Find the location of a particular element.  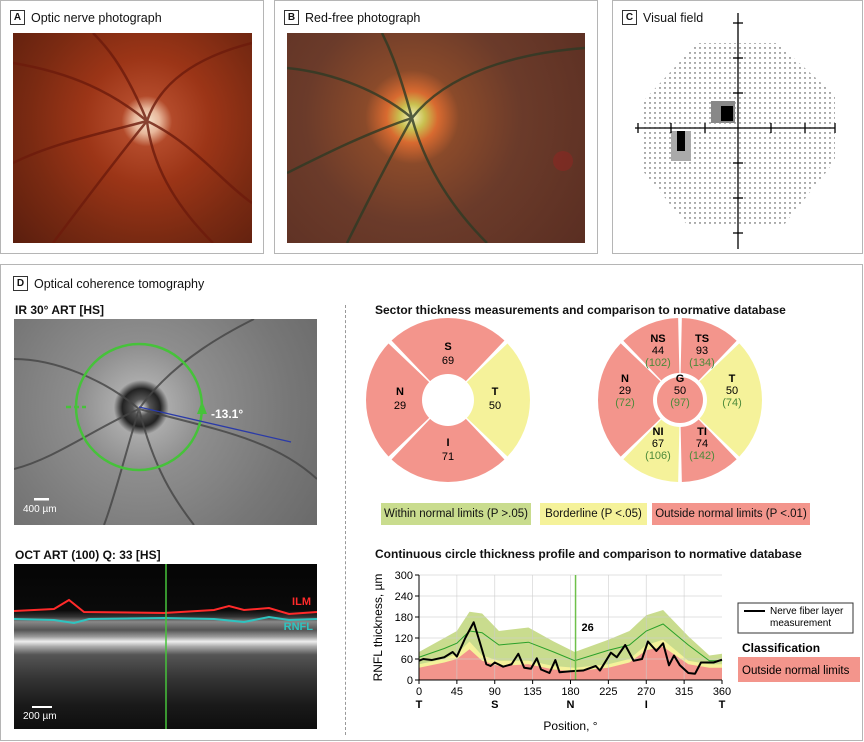

ir-overlay is located at coordinates (165, 422).